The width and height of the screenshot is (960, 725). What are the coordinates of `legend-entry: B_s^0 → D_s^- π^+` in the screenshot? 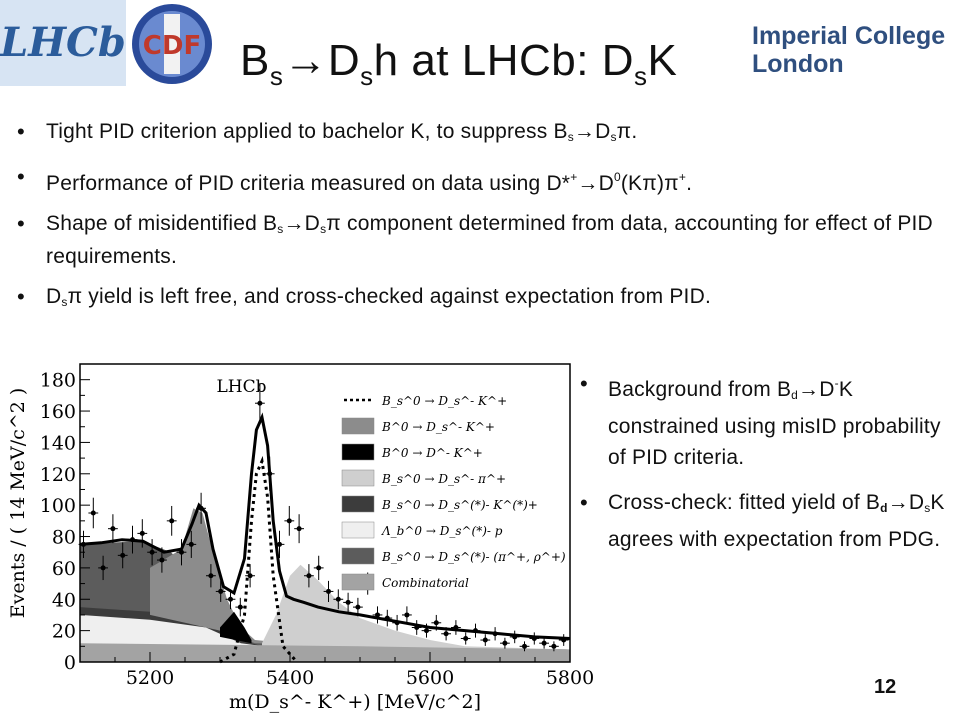 It's located at (423, 478).